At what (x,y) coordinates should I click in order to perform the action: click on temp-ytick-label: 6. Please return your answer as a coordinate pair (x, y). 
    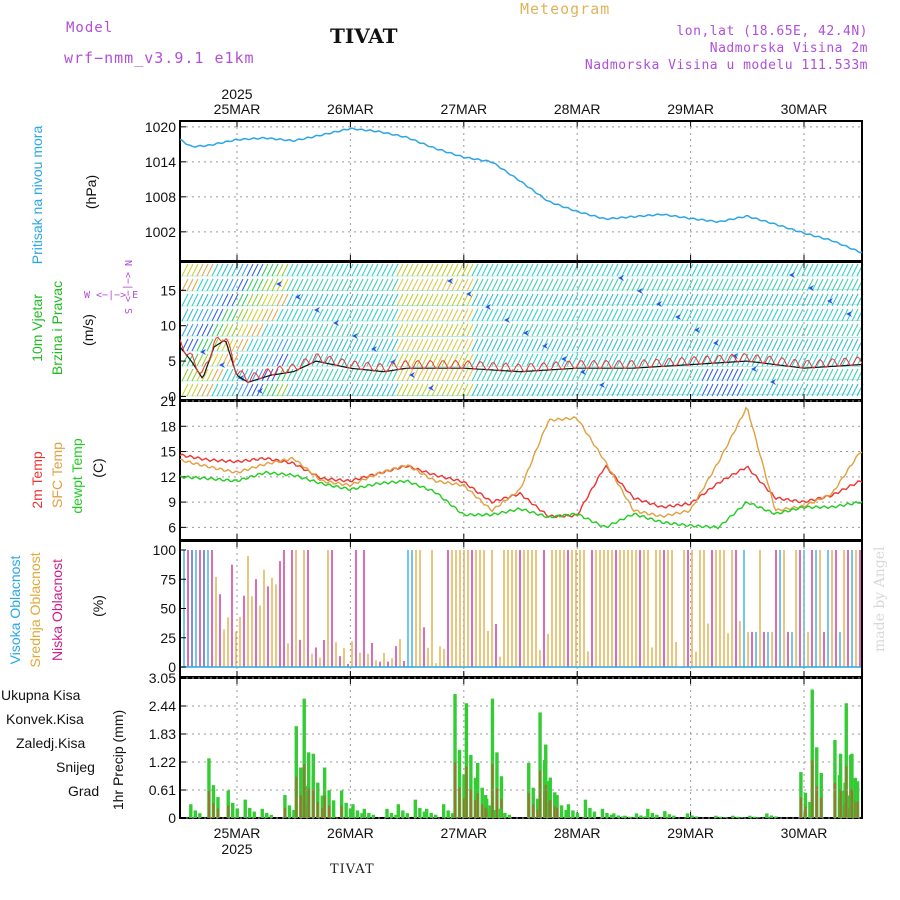
    Looking at the image, I should click on (172, 527).